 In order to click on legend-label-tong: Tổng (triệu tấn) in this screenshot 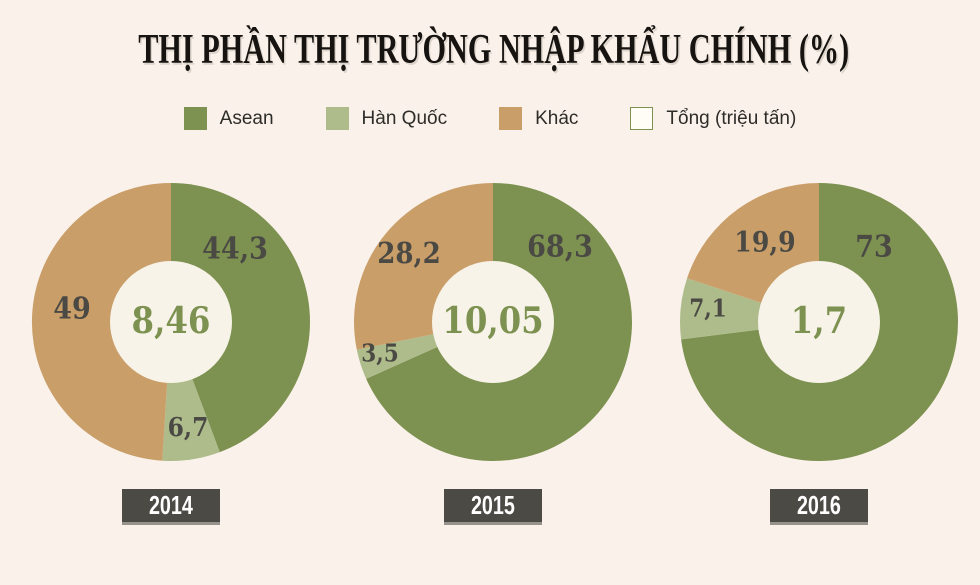, I will do `click(731, 118)`.